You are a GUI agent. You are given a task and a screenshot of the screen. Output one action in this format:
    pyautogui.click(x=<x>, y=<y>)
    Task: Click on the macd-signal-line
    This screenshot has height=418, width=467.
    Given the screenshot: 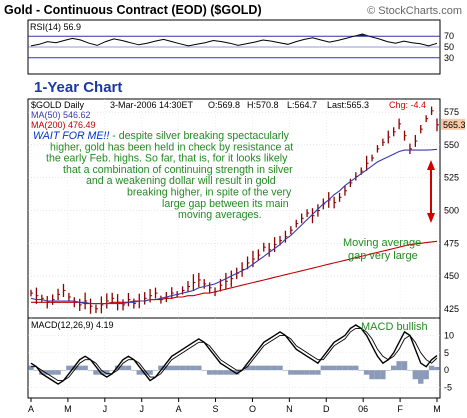 What is the action you would take?
    pyautogui.click(x=234, y=354)
    